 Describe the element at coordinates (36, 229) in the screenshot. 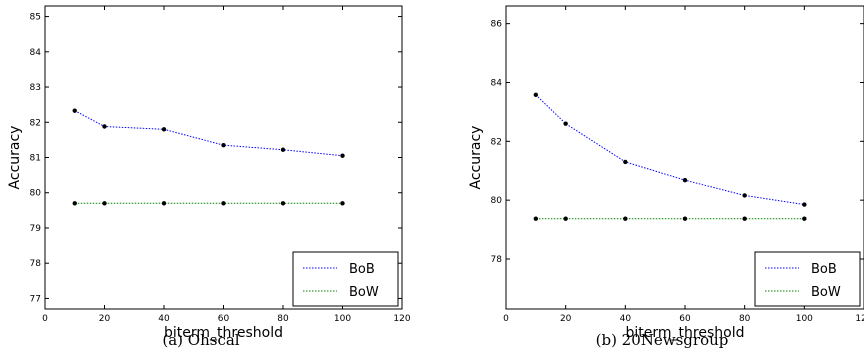

I see `y-tick-label: 79` at that location.